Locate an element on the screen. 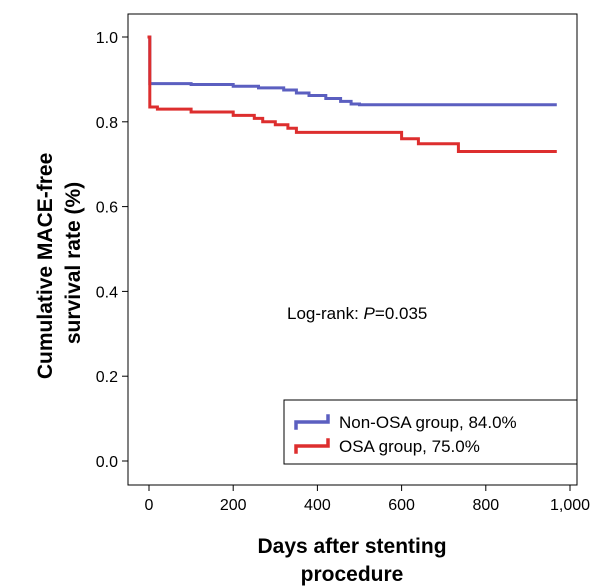  y-tick-label-5: 1.0 is located at coordinates (107, 38).